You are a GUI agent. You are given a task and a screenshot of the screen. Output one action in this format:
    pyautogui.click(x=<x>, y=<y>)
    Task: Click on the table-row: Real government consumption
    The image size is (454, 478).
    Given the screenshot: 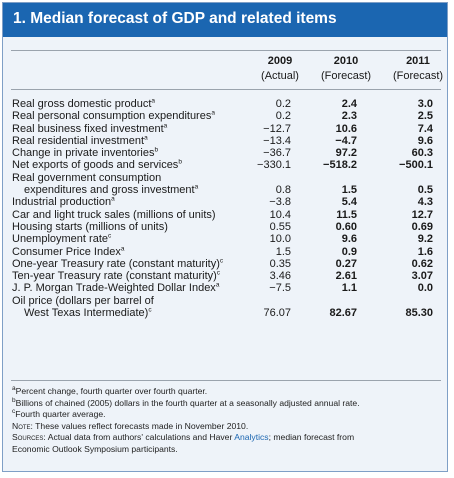 What is the action you would take?
    pyautogui.click(x=225, y=178)
    